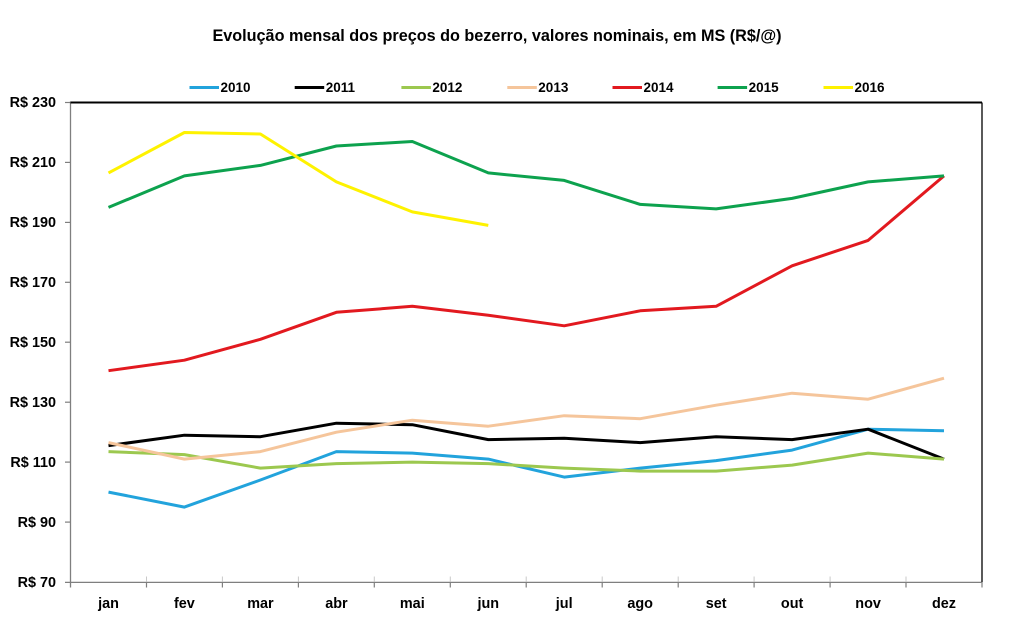  Describe the element at coordinates (336, 604) in the screenshot. I see `svg-text: abr` at that location.